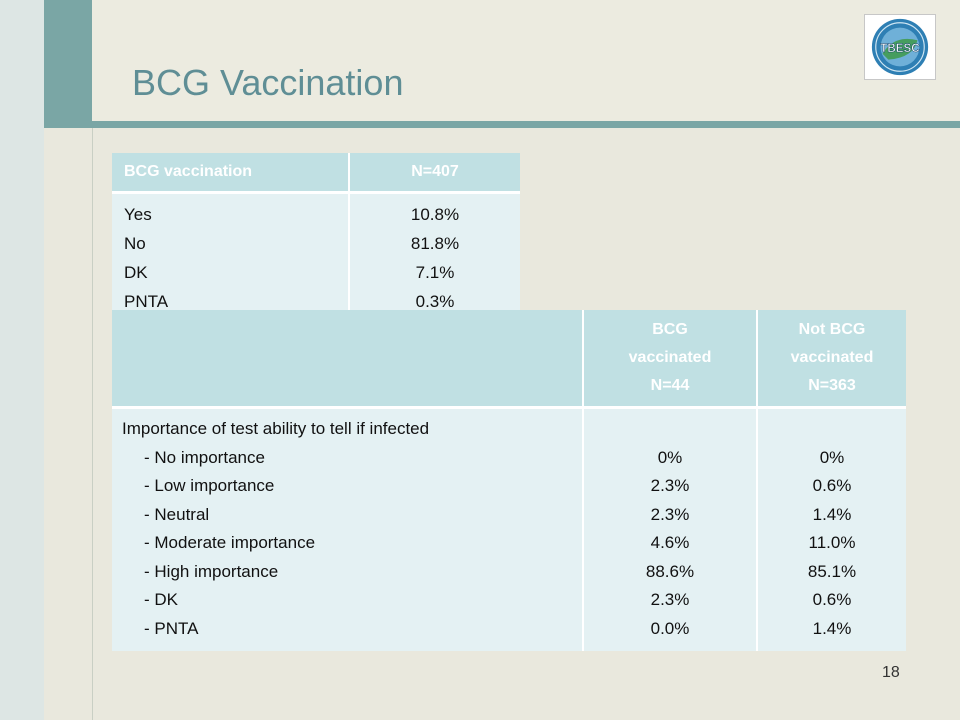 Image resolution: width=960 pixels, height=720 pixels. Describe the element at coordinates (177, 514) in the screenshot. I see `importance-item: - Neutral` at that location.